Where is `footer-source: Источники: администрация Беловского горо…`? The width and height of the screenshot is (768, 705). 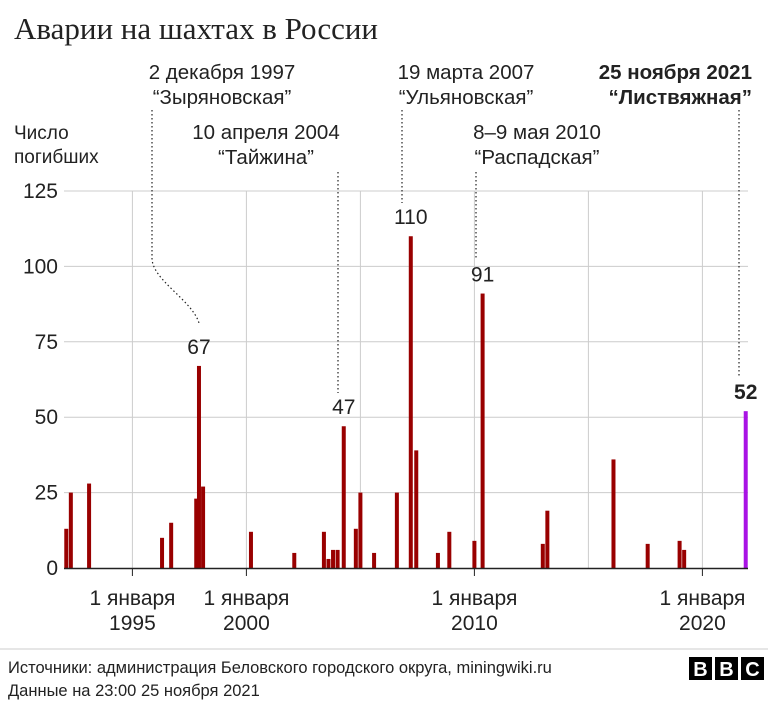
footer-source: Источники: администрация Беловского горо… is located at coordinates (280, 668).